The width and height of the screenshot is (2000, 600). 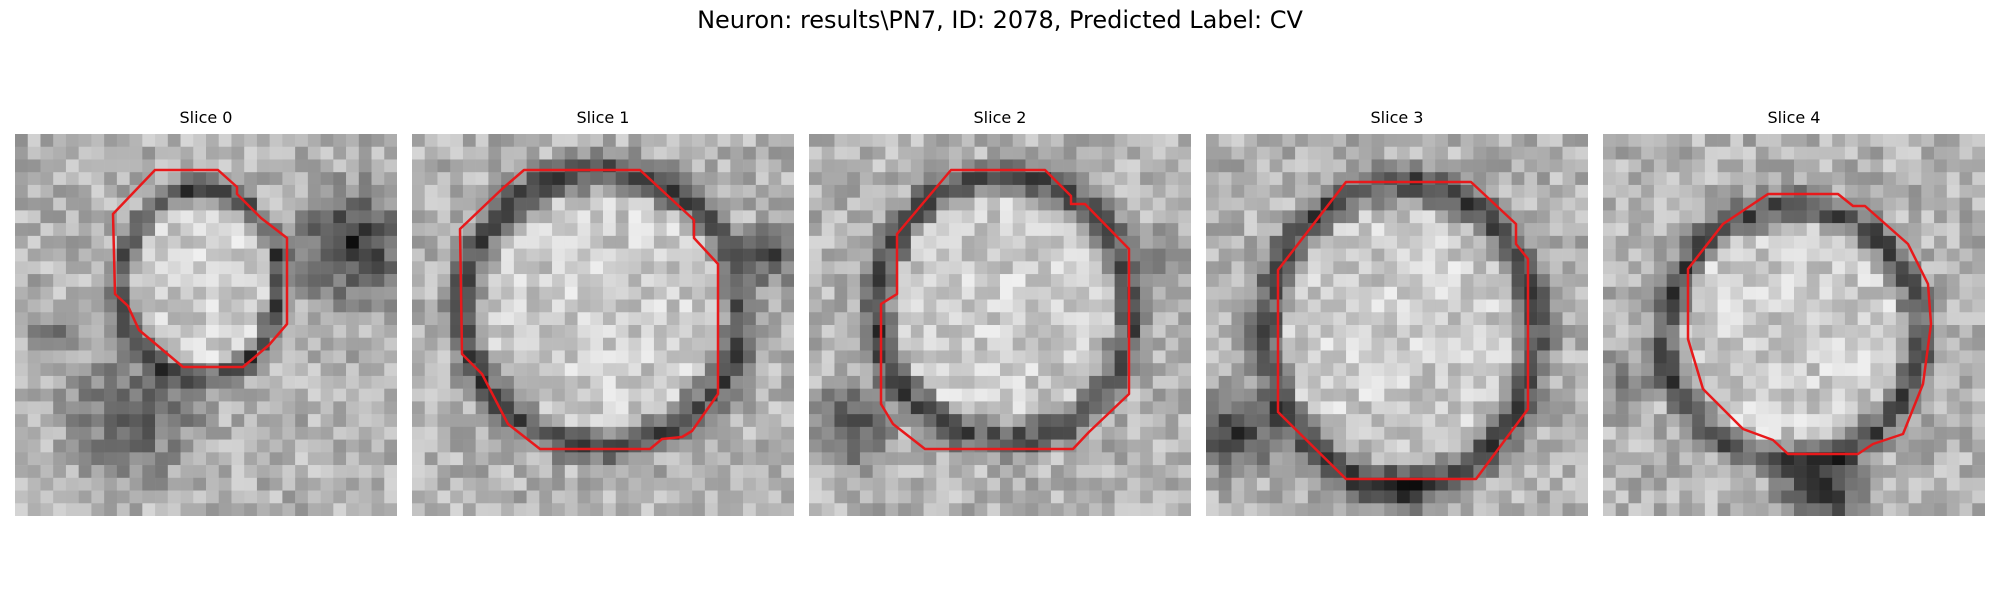 I want to click on slice-title: Slice 2, so click(x=1000, y=117).